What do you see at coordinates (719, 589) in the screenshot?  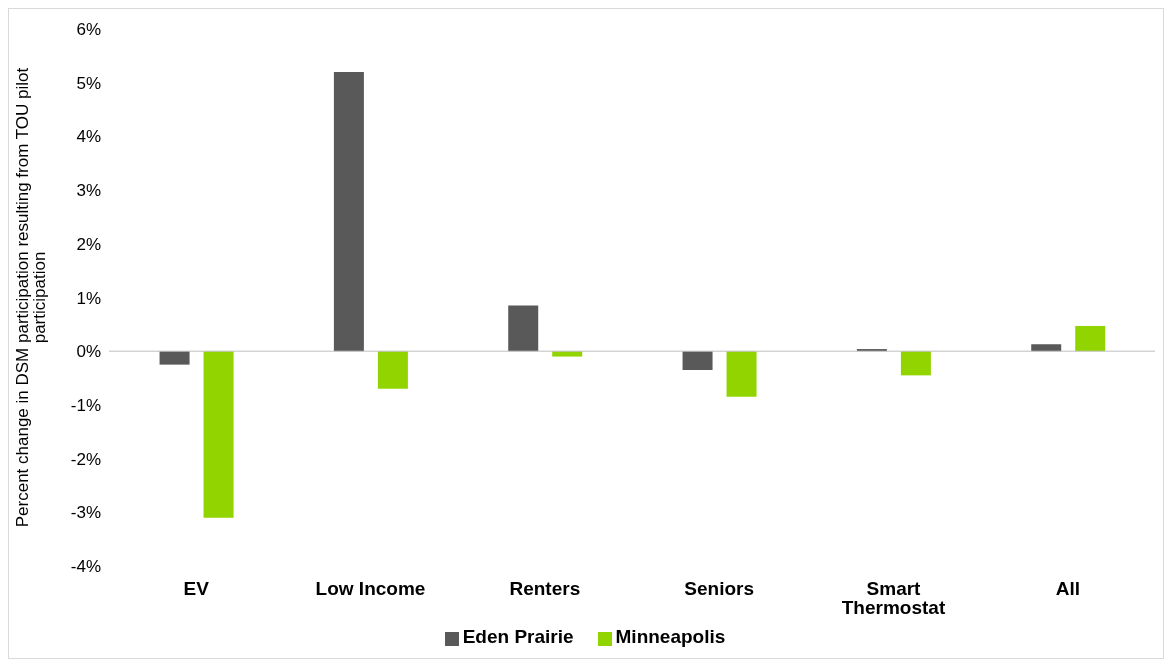 I see `x-tick-label: Seniors` at bounding box center [719, 589].